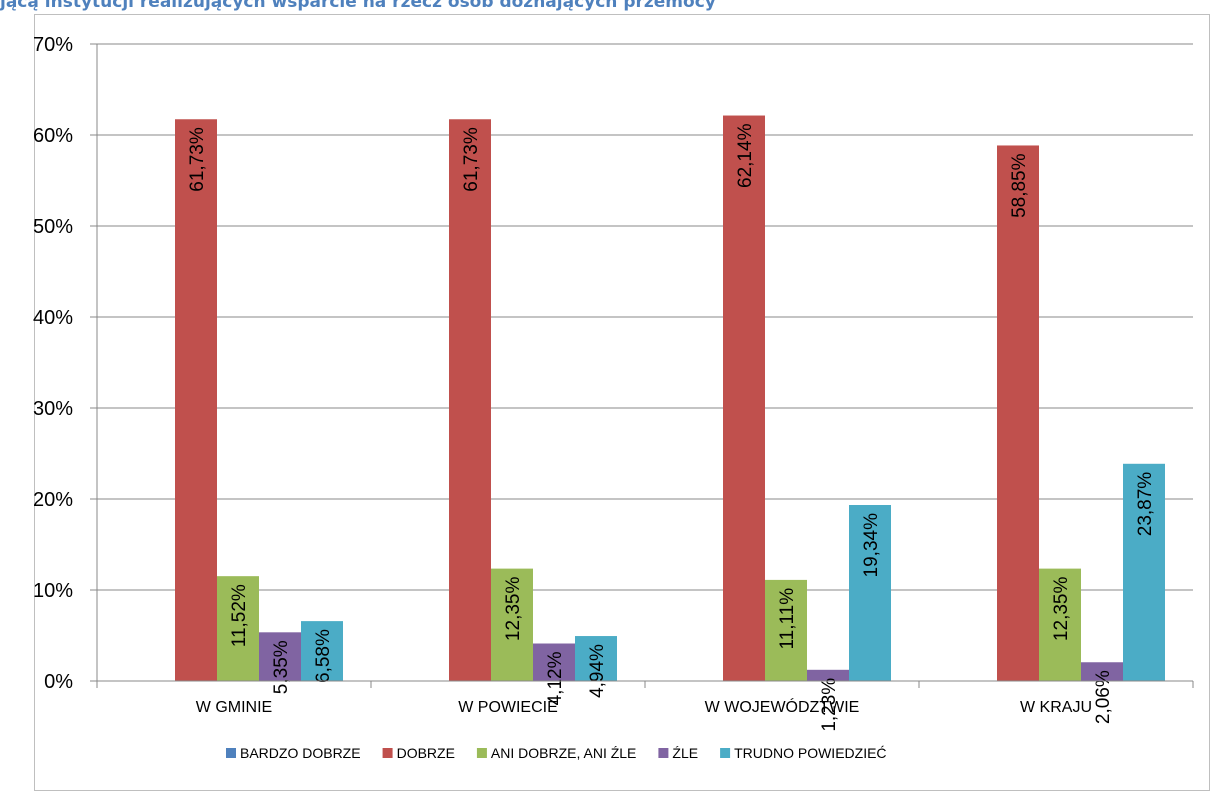 The height and width of the screenshot is (792, 1211). Describe the element at coordinates (810, 753) in the screenshot. I see `legend-label: TRUDNO POWIEDZIEĆ` at that location.